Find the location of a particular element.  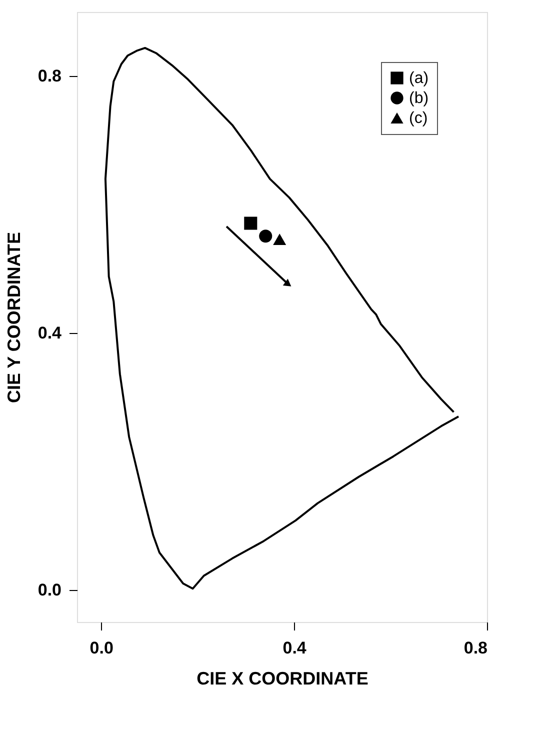

legend-label: (b) is located at coordinates (419, 98).